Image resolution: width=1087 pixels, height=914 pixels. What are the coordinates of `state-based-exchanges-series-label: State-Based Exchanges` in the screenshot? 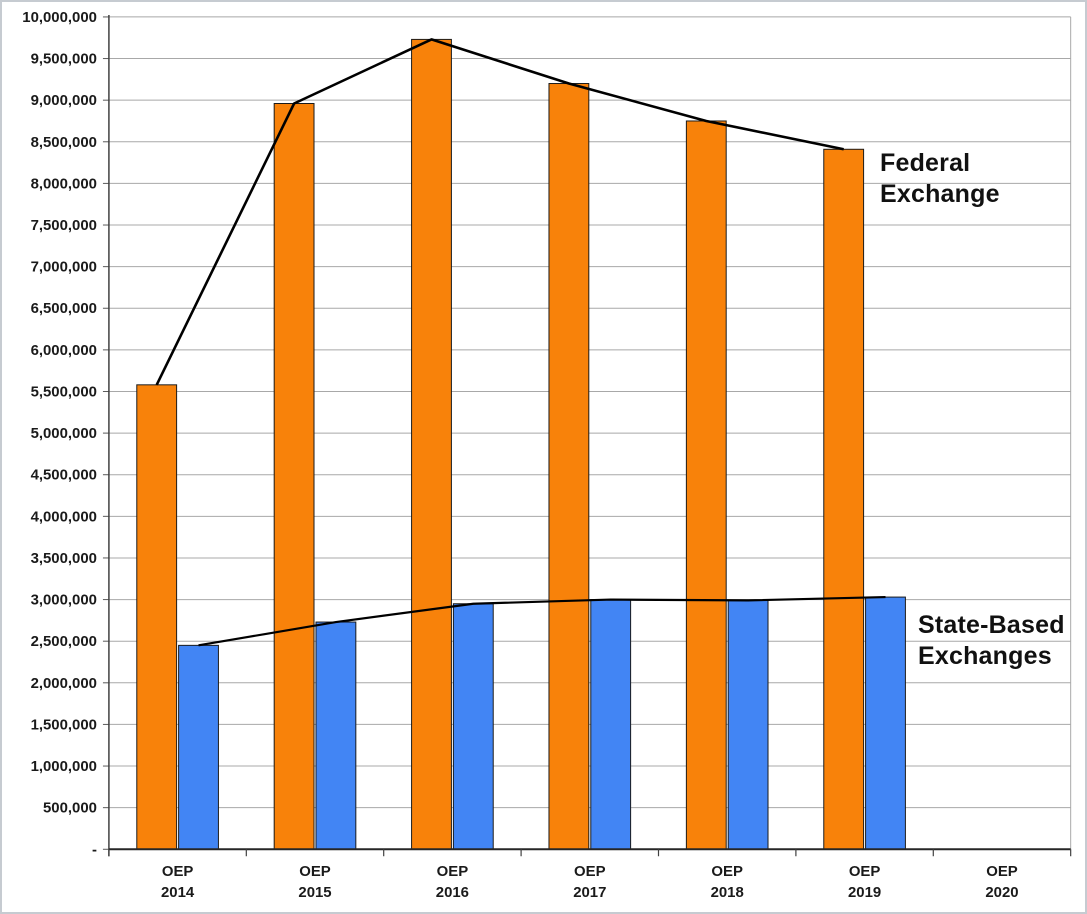 It's located at (991, 640).